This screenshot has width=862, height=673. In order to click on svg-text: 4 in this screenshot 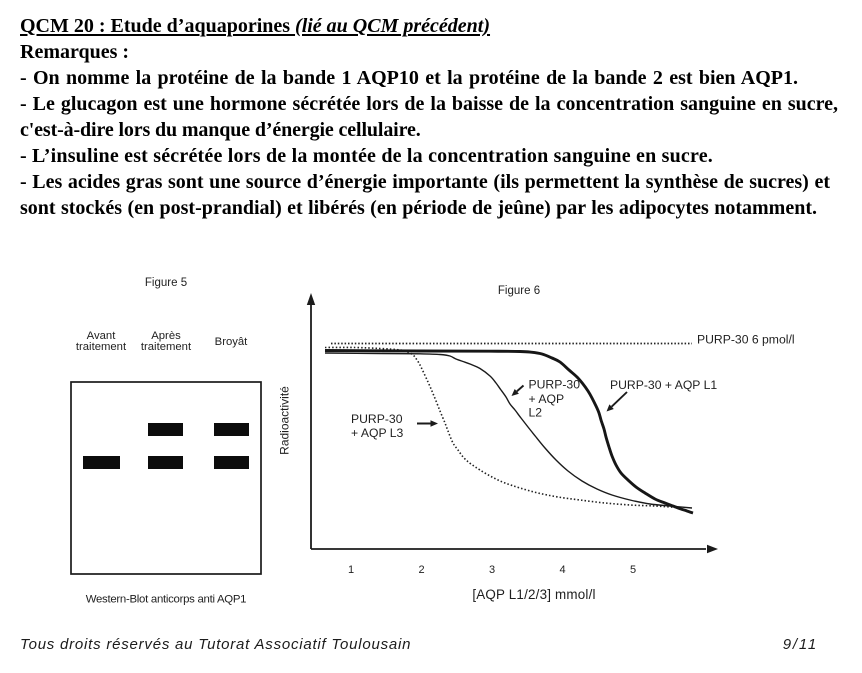, I will do `click(562, 570)`.